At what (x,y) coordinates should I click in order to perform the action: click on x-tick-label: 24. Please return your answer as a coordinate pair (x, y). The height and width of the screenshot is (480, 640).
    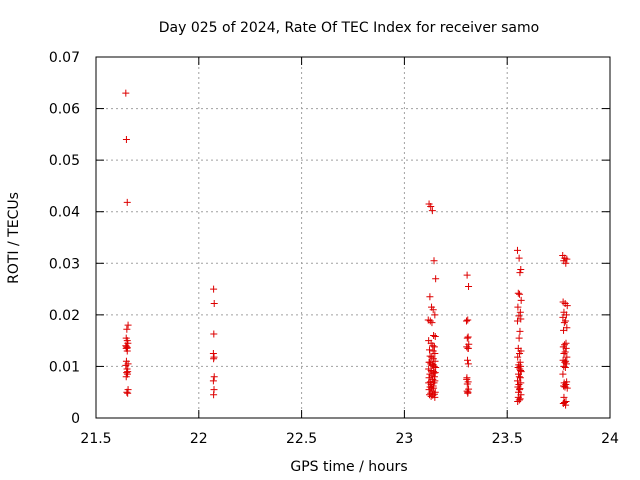
    Looking at the image, I should click on (610, 439).